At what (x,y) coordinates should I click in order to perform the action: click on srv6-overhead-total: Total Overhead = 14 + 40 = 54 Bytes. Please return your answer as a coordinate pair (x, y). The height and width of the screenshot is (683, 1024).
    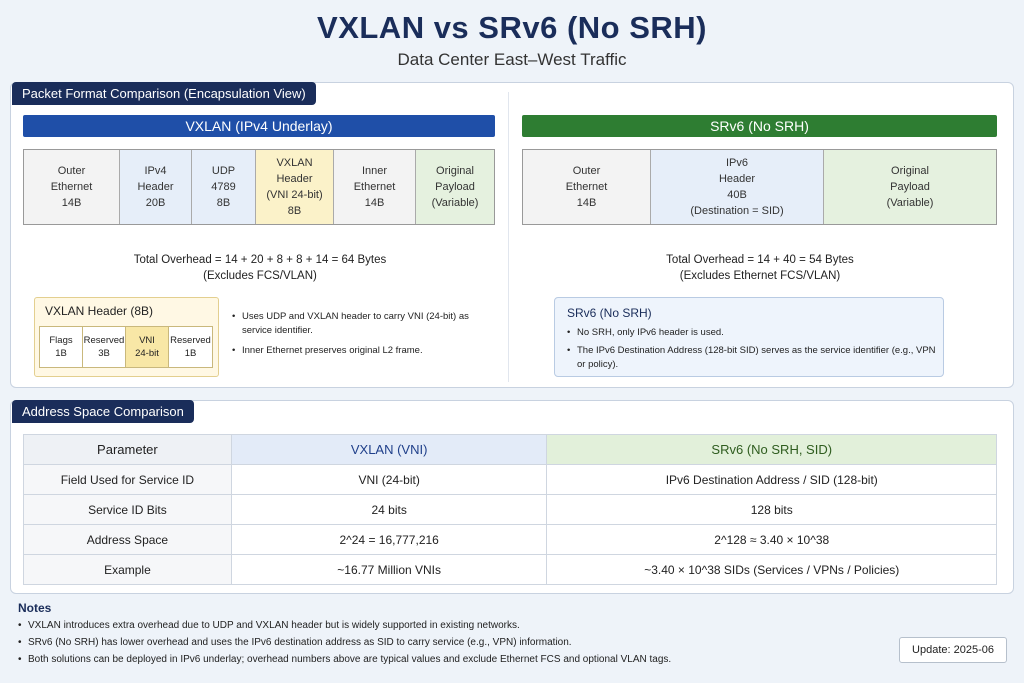
    Looking at the image, I should click on (760, 260).